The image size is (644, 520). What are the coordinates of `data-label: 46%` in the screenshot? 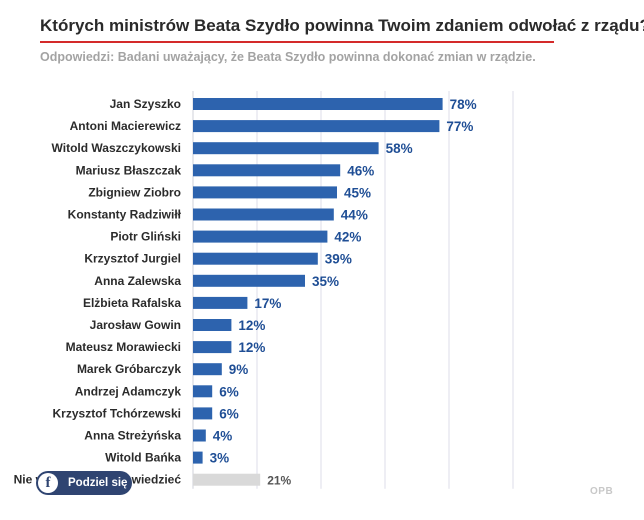 It's located at (360, 170).